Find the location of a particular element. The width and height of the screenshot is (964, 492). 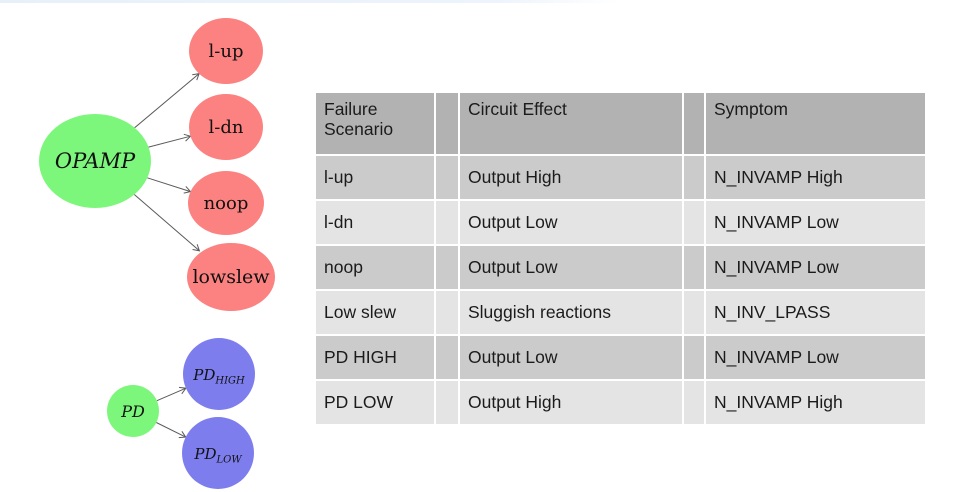

node-noop: noop is located at coordinates (226, 203).